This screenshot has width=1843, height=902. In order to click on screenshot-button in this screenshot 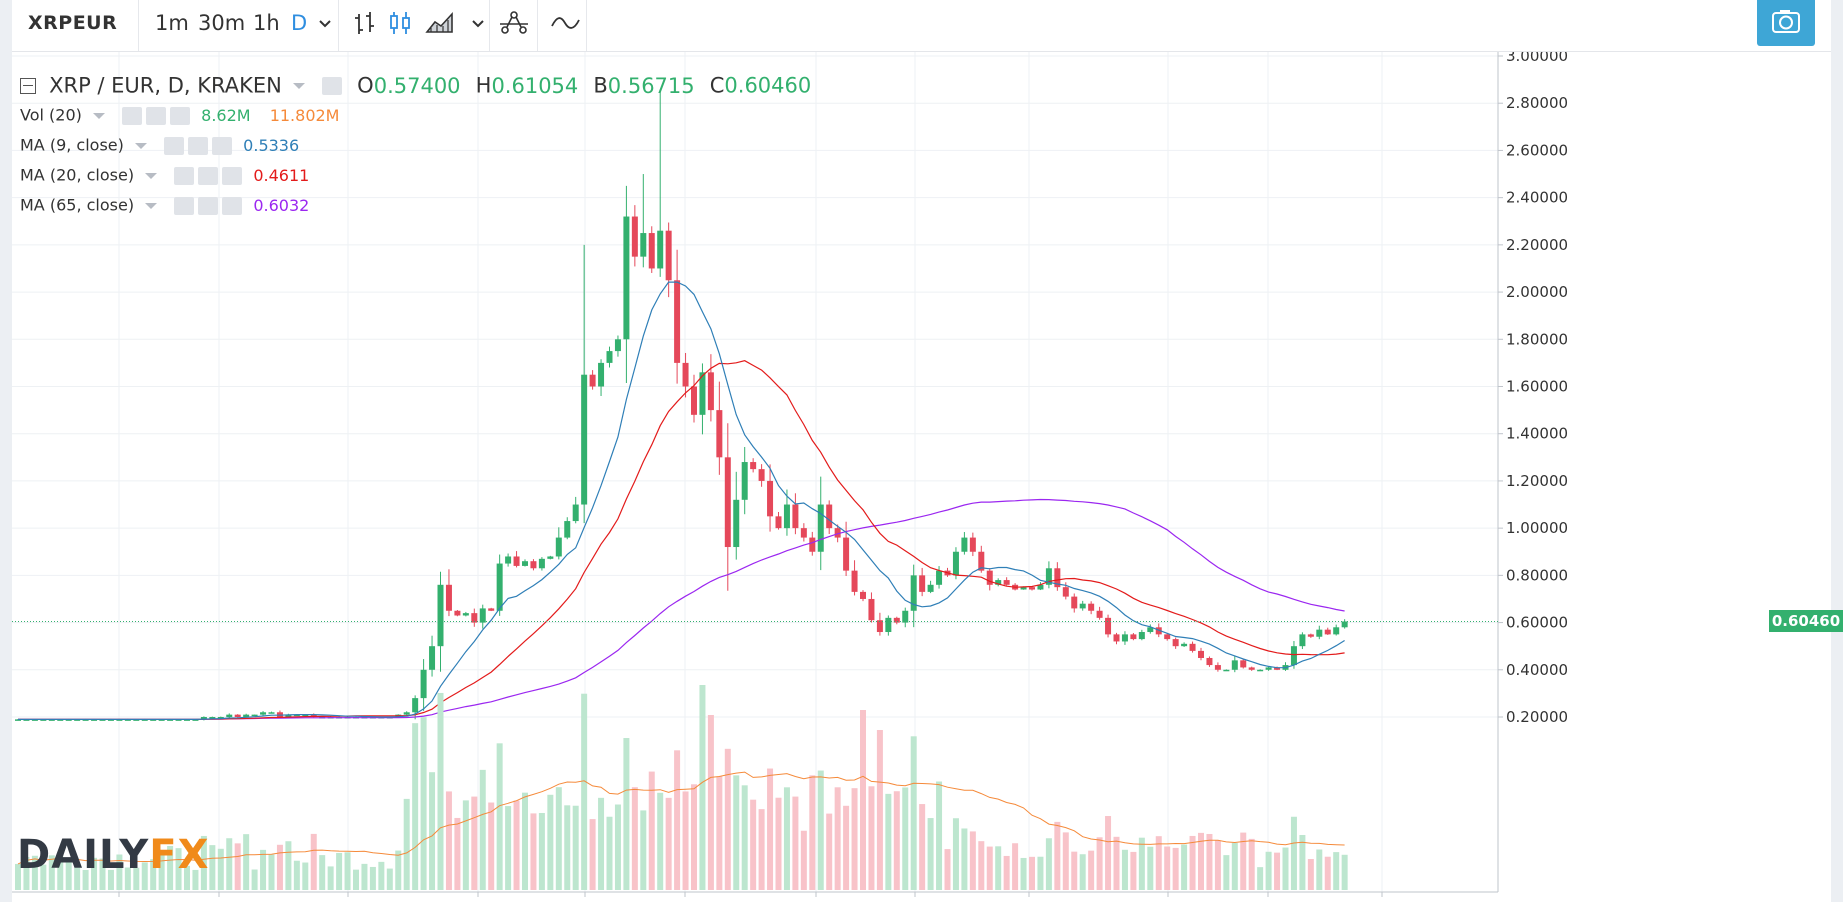, I will do `click(1786, 23)`.